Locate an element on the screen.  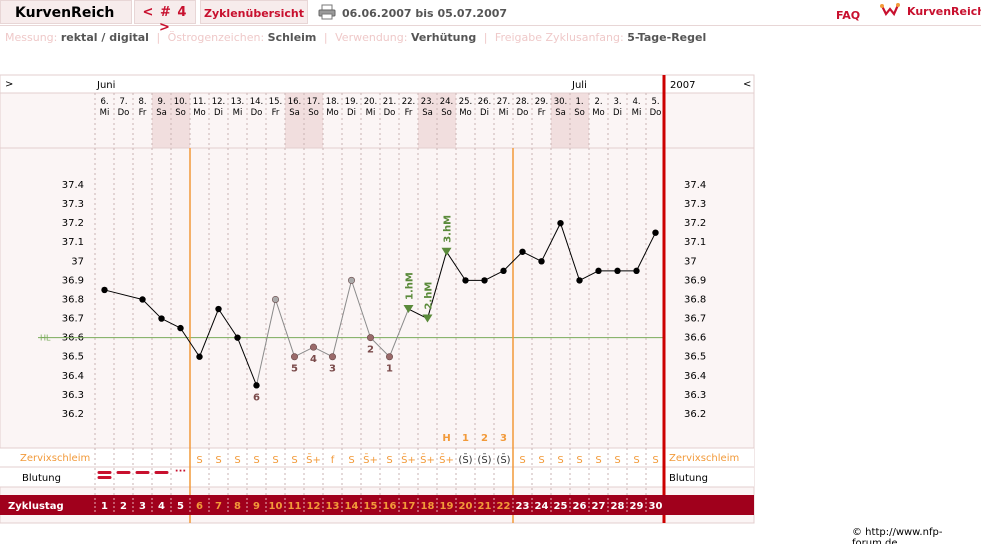
day-date-label: 17. is located at coordinates (314, 102).